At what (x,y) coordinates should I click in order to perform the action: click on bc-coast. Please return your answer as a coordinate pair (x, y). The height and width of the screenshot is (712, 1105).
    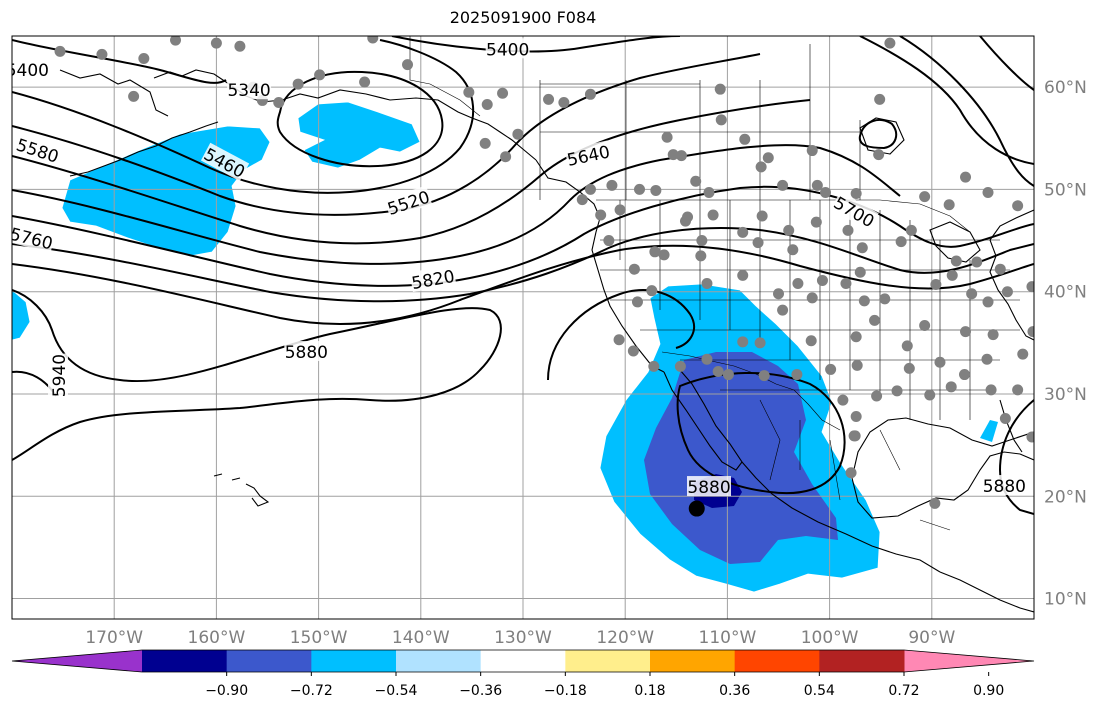
    Looking at the image, I should click on (600, 266).